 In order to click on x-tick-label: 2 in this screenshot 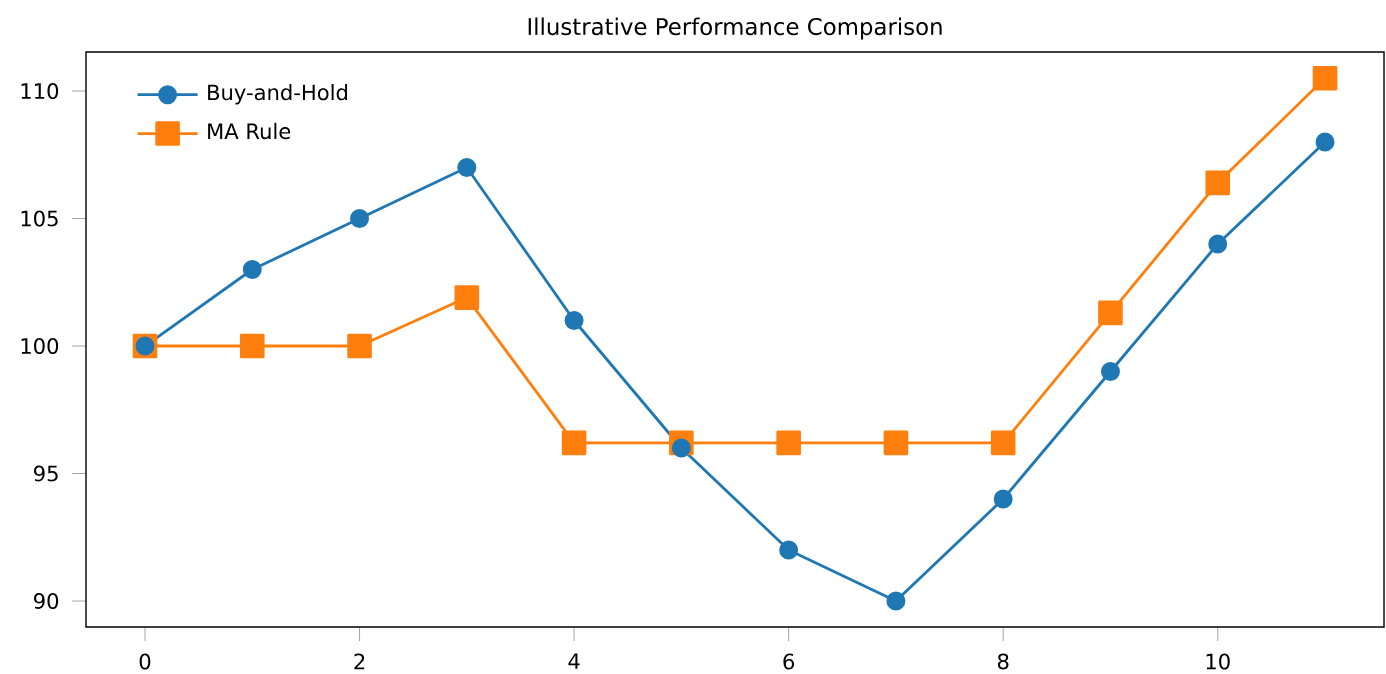, I will do `click(359, 661)`.